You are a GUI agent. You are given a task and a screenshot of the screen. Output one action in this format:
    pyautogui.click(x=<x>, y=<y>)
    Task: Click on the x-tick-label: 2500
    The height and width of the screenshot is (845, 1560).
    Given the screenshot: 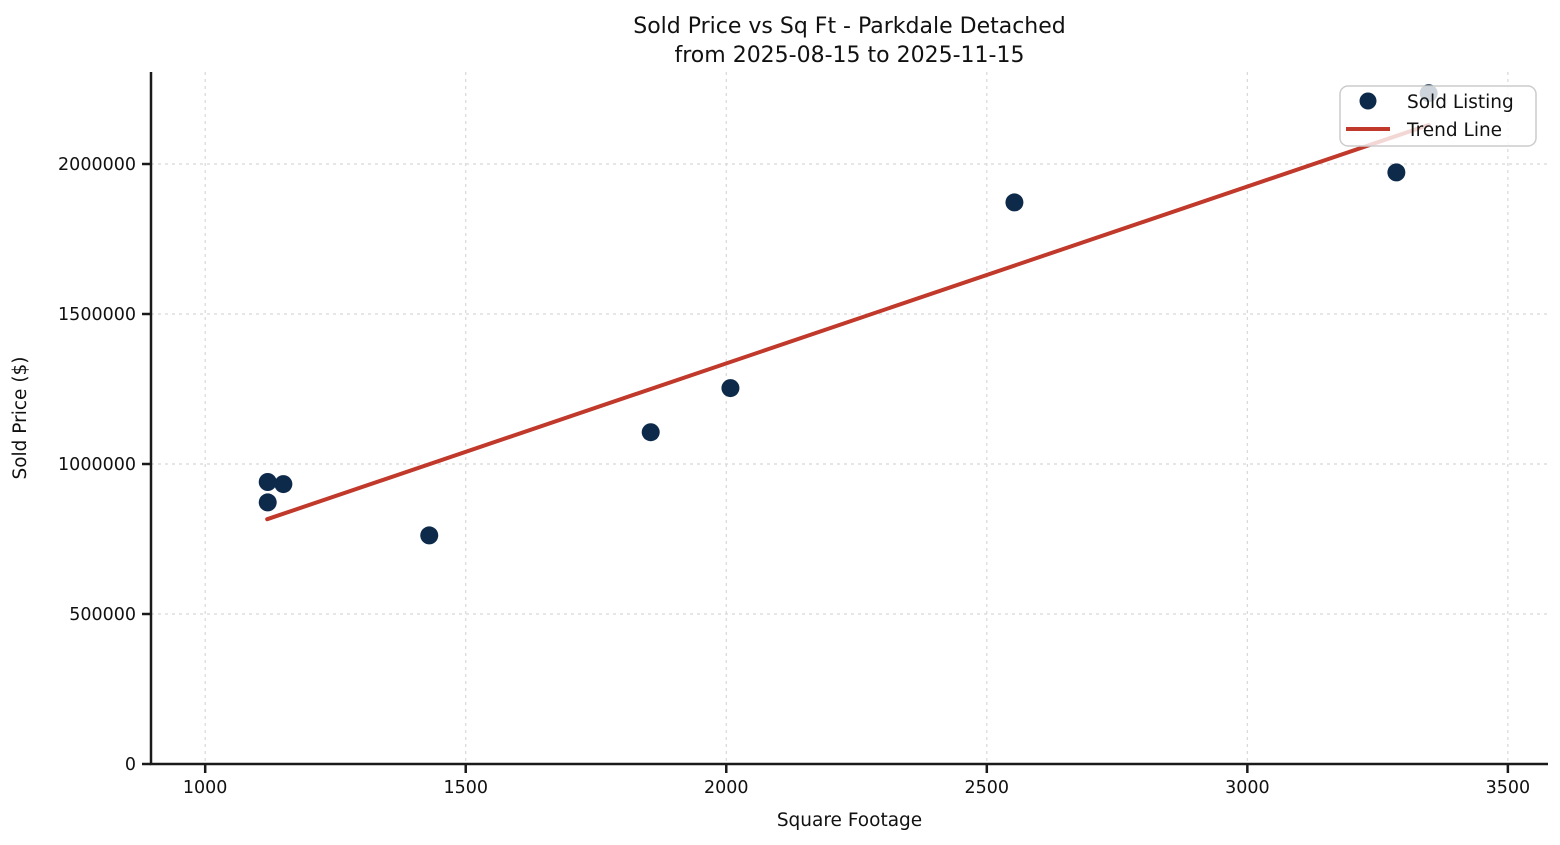 What is the action you would take?
    pyautogui.click(x=987, y=788)
    